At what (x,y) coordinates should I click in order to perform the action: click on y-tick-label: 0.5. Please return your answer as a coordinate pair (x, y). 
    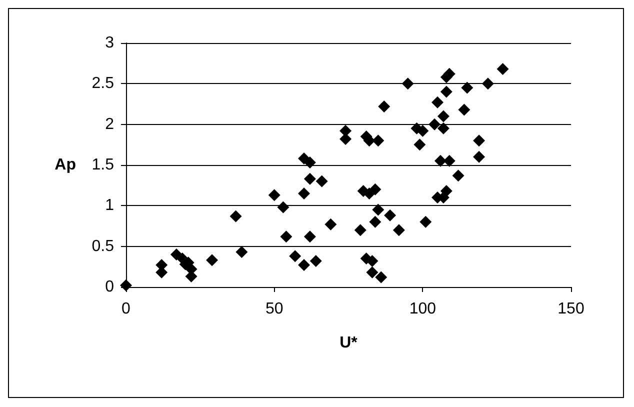
    Looking at the image, I should click on (103, 246).